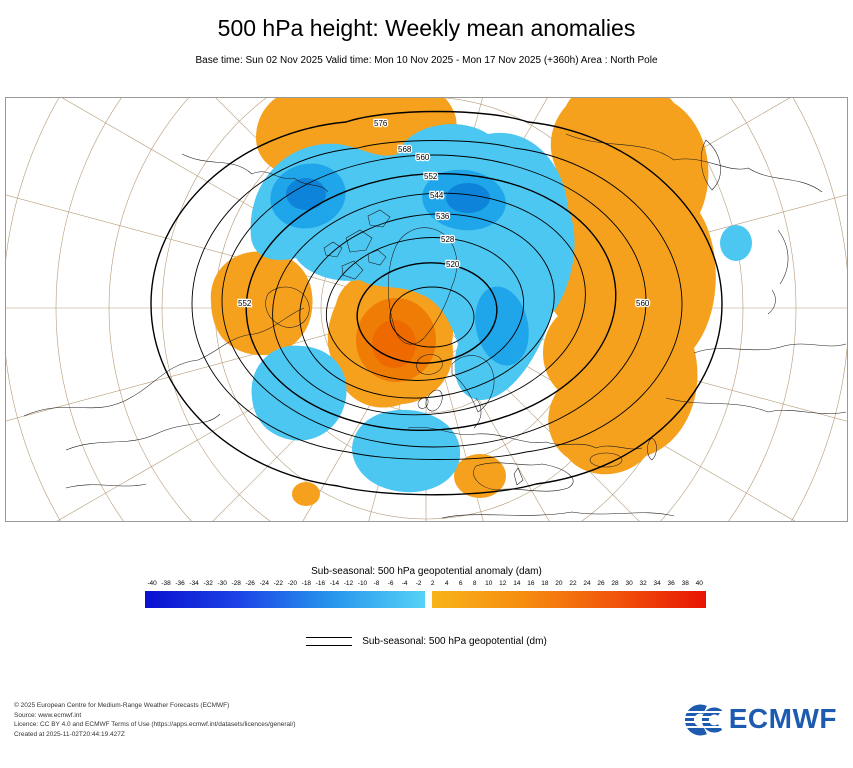  Describe the element at coordinates (292, 583) in the screenshot. I see `colorbar-tick: -20` at that location.